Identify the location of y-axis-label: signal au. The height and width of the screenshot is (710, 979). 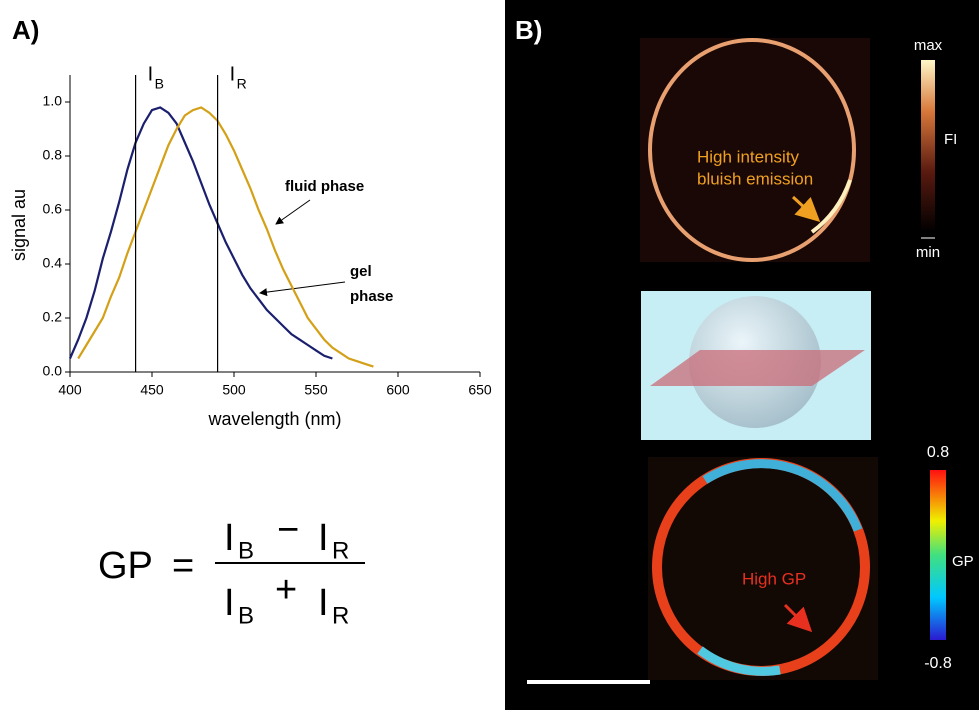
(19, 225).